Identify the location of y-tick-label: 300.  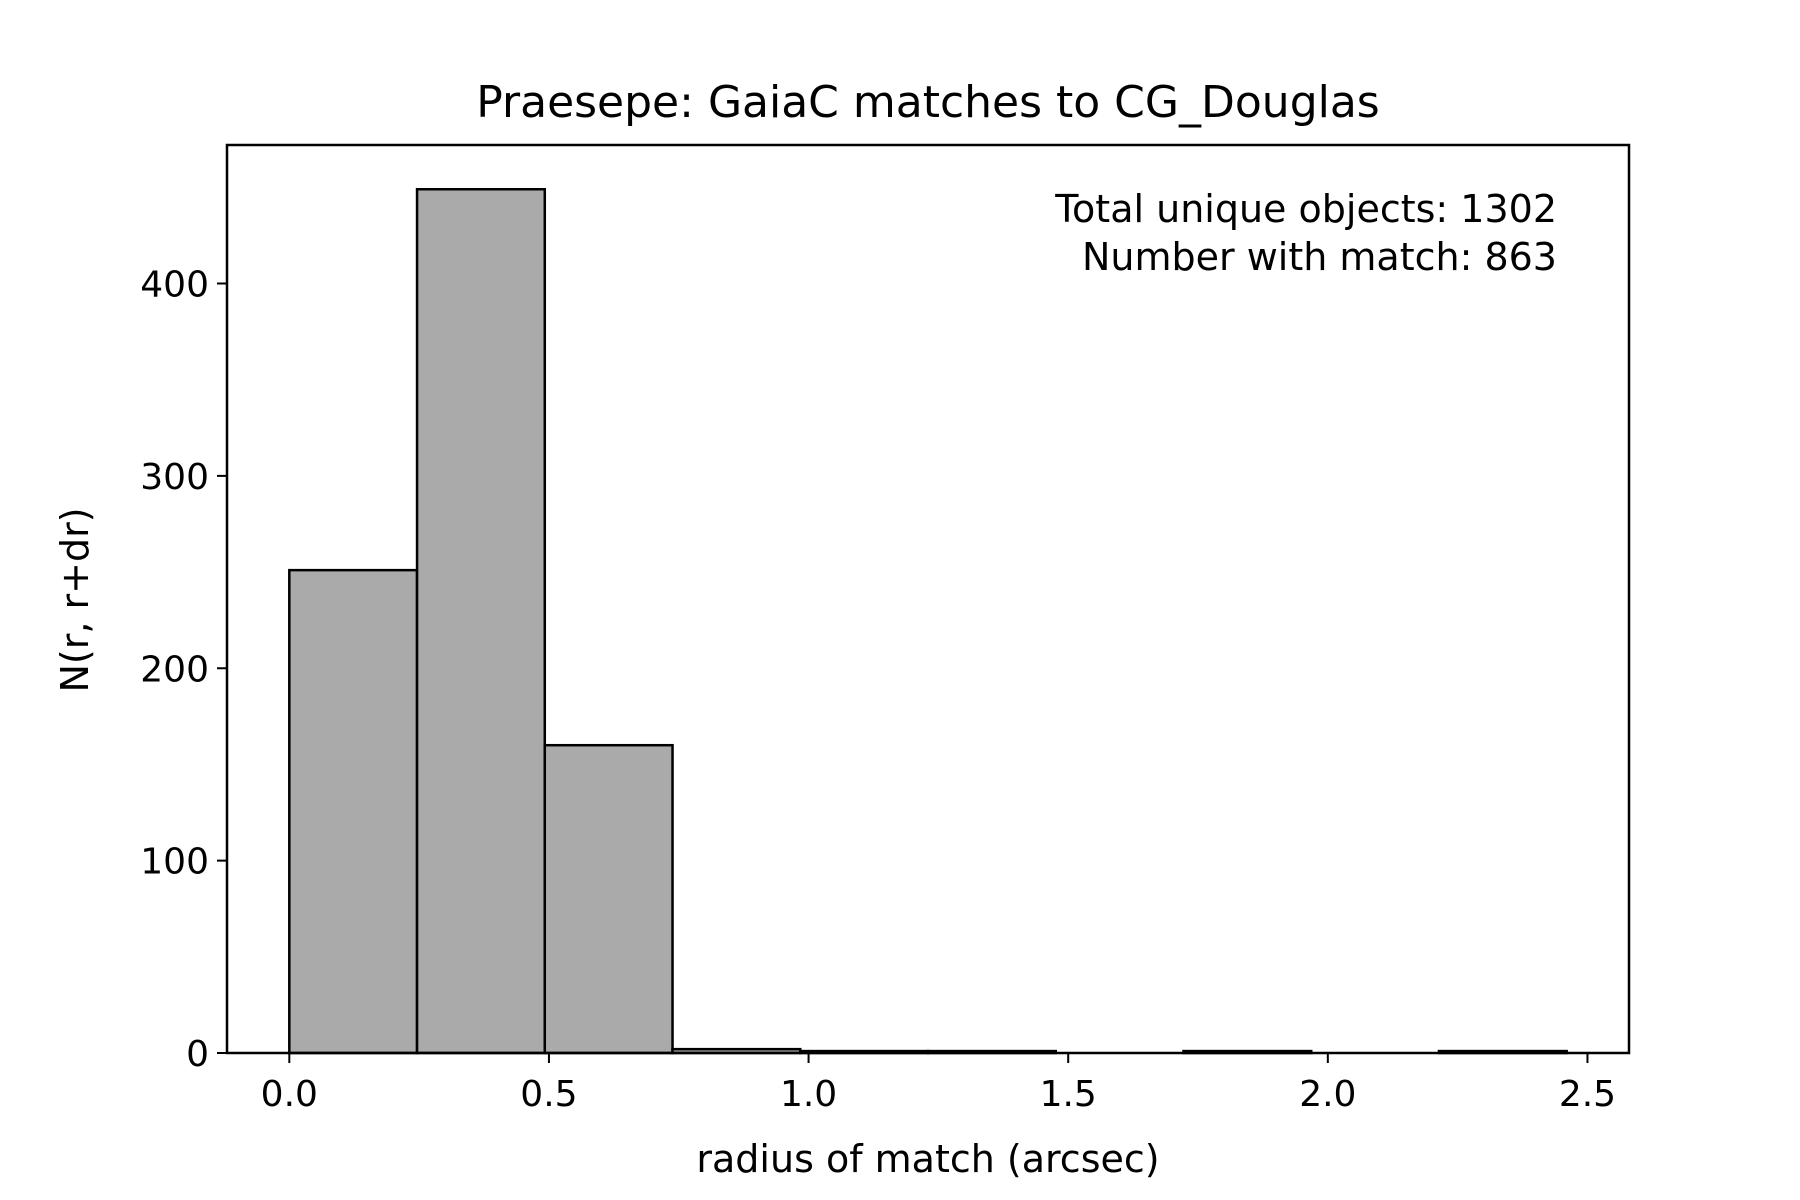
(174, 477).